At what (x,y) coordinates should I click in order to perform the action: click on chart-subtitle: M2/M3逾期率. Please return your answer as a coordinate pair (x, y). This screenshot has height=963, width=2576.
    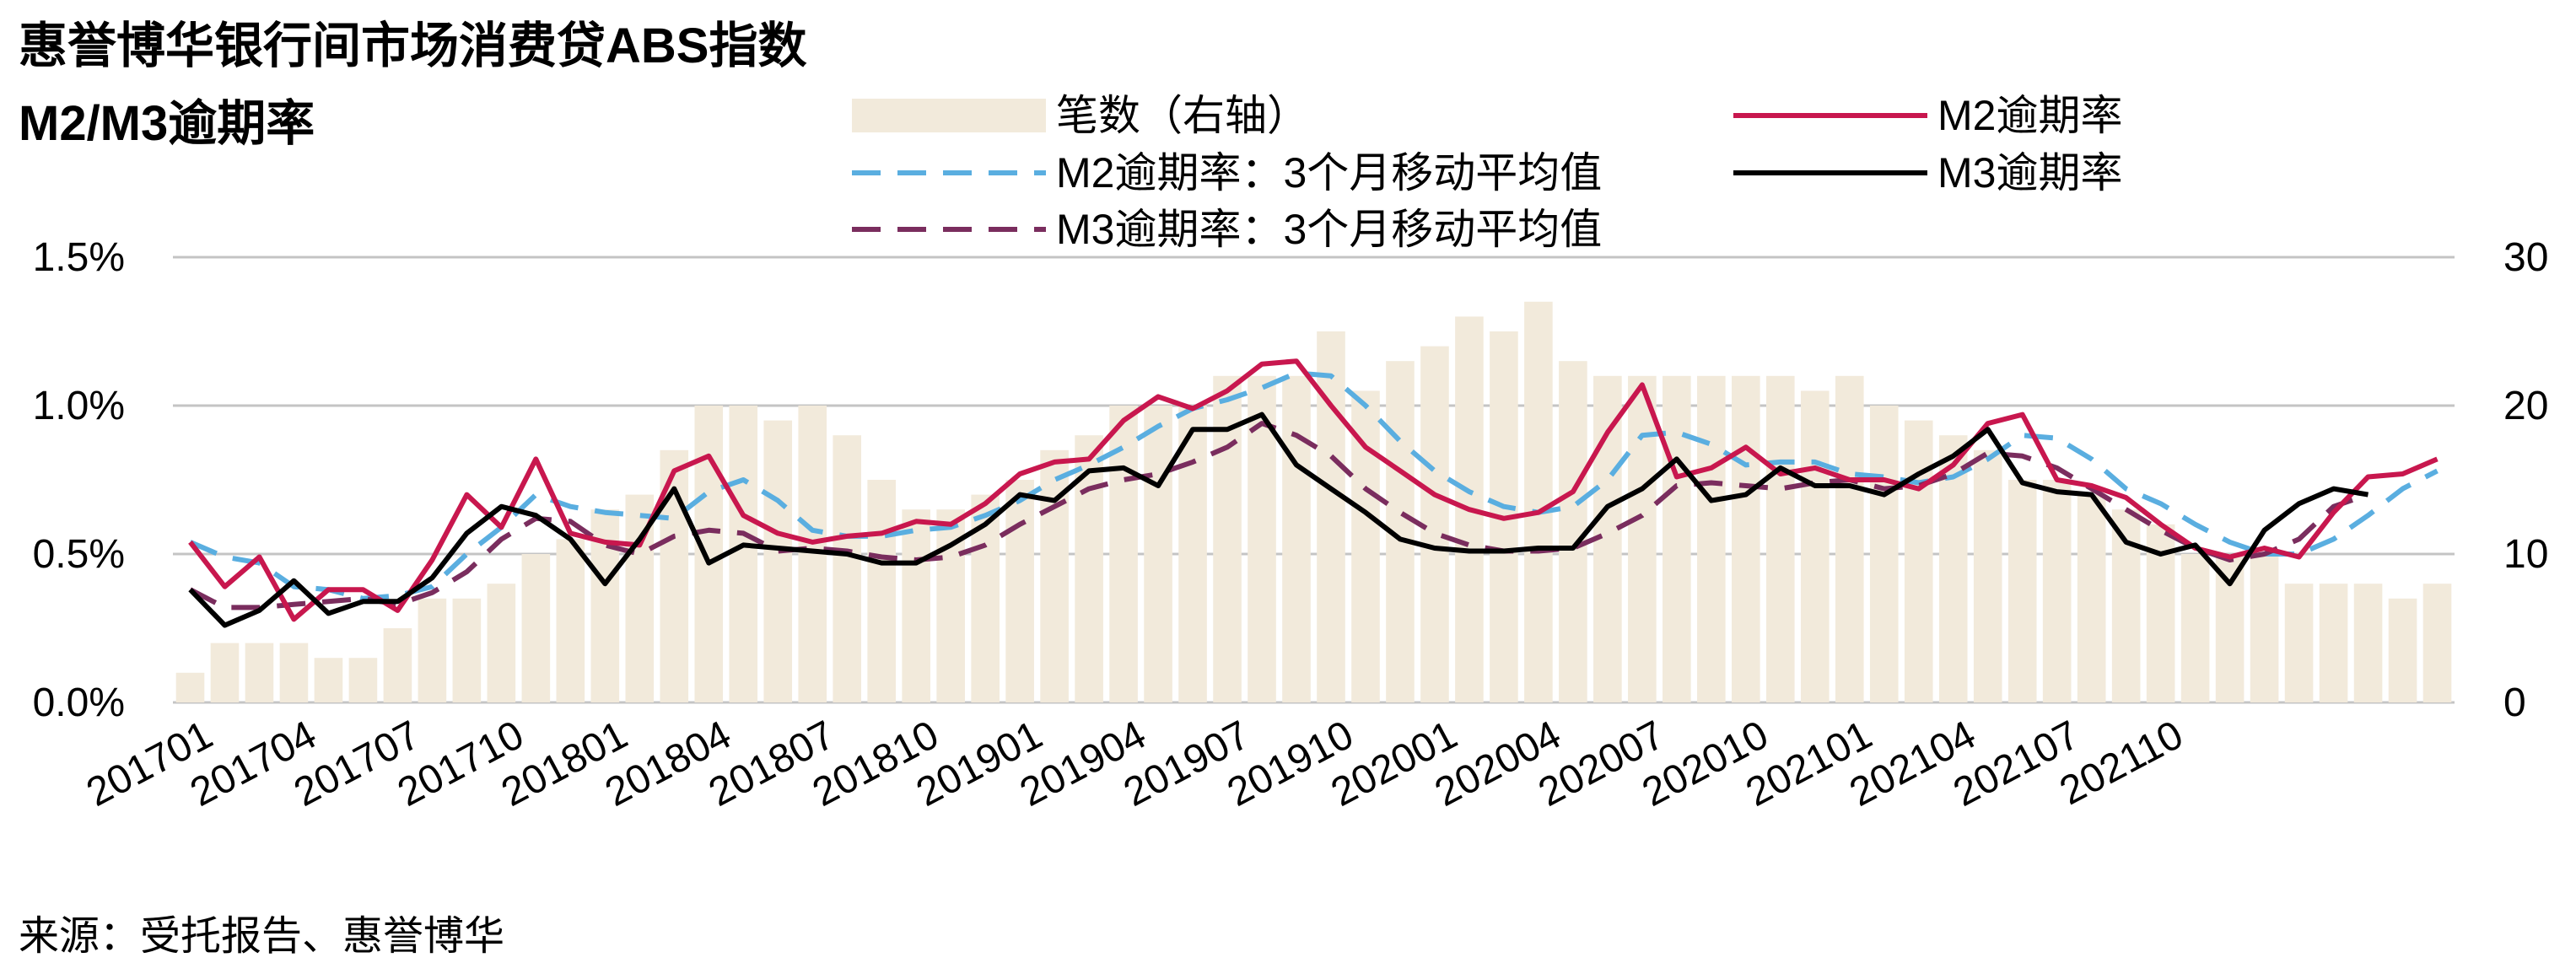
    Looking at the image, I should click on (167, 124).